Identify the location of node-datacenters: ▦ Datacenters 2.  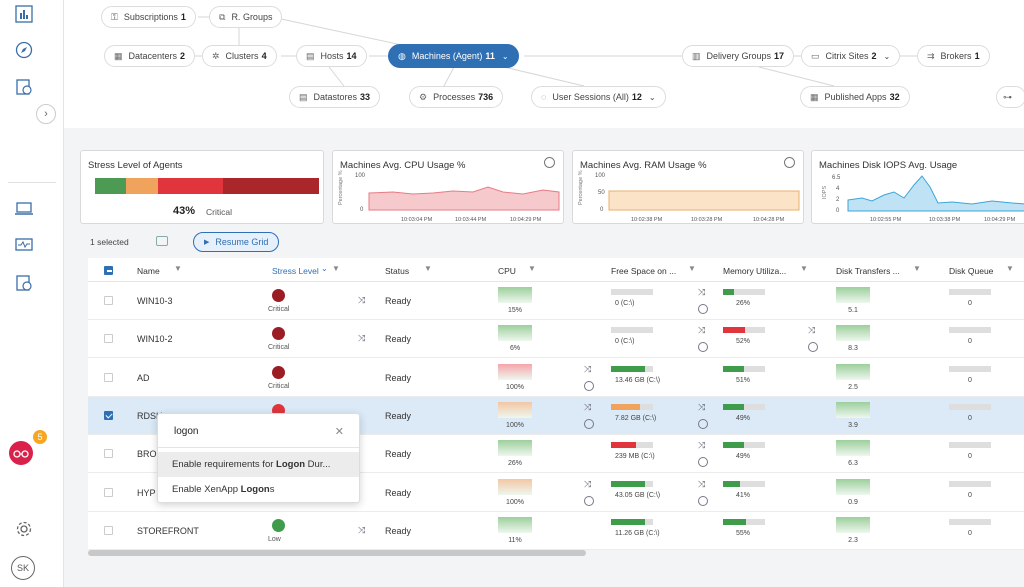
(150, 56).